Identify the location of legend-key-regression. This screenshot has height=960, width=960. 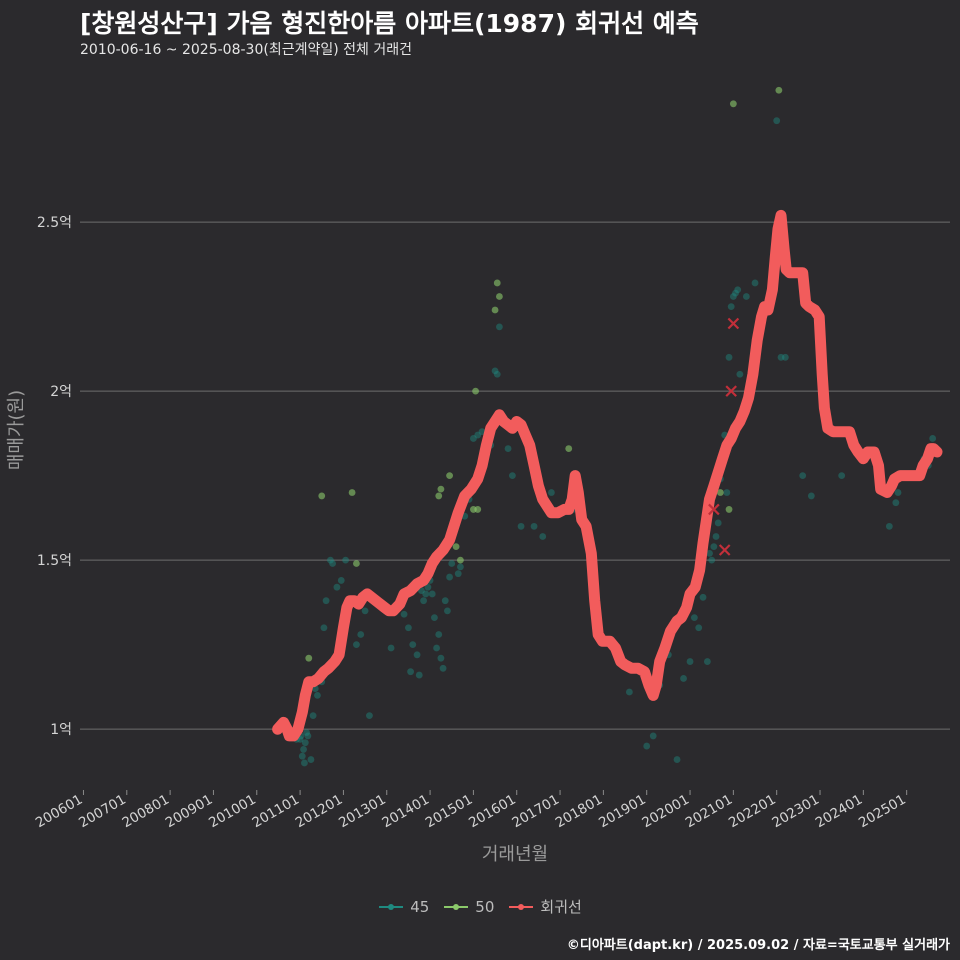
(521, 906).